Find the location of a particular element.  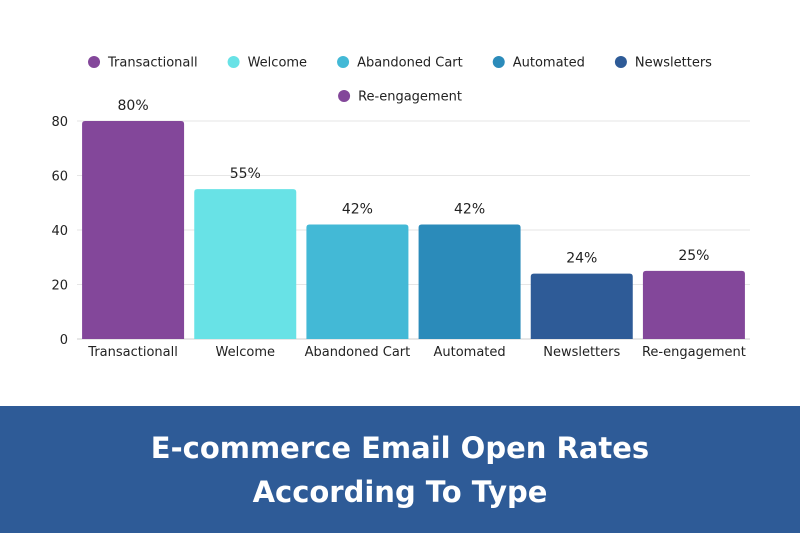

legend-item-transactionall: Transactionall is located at coordinates (143, 63).